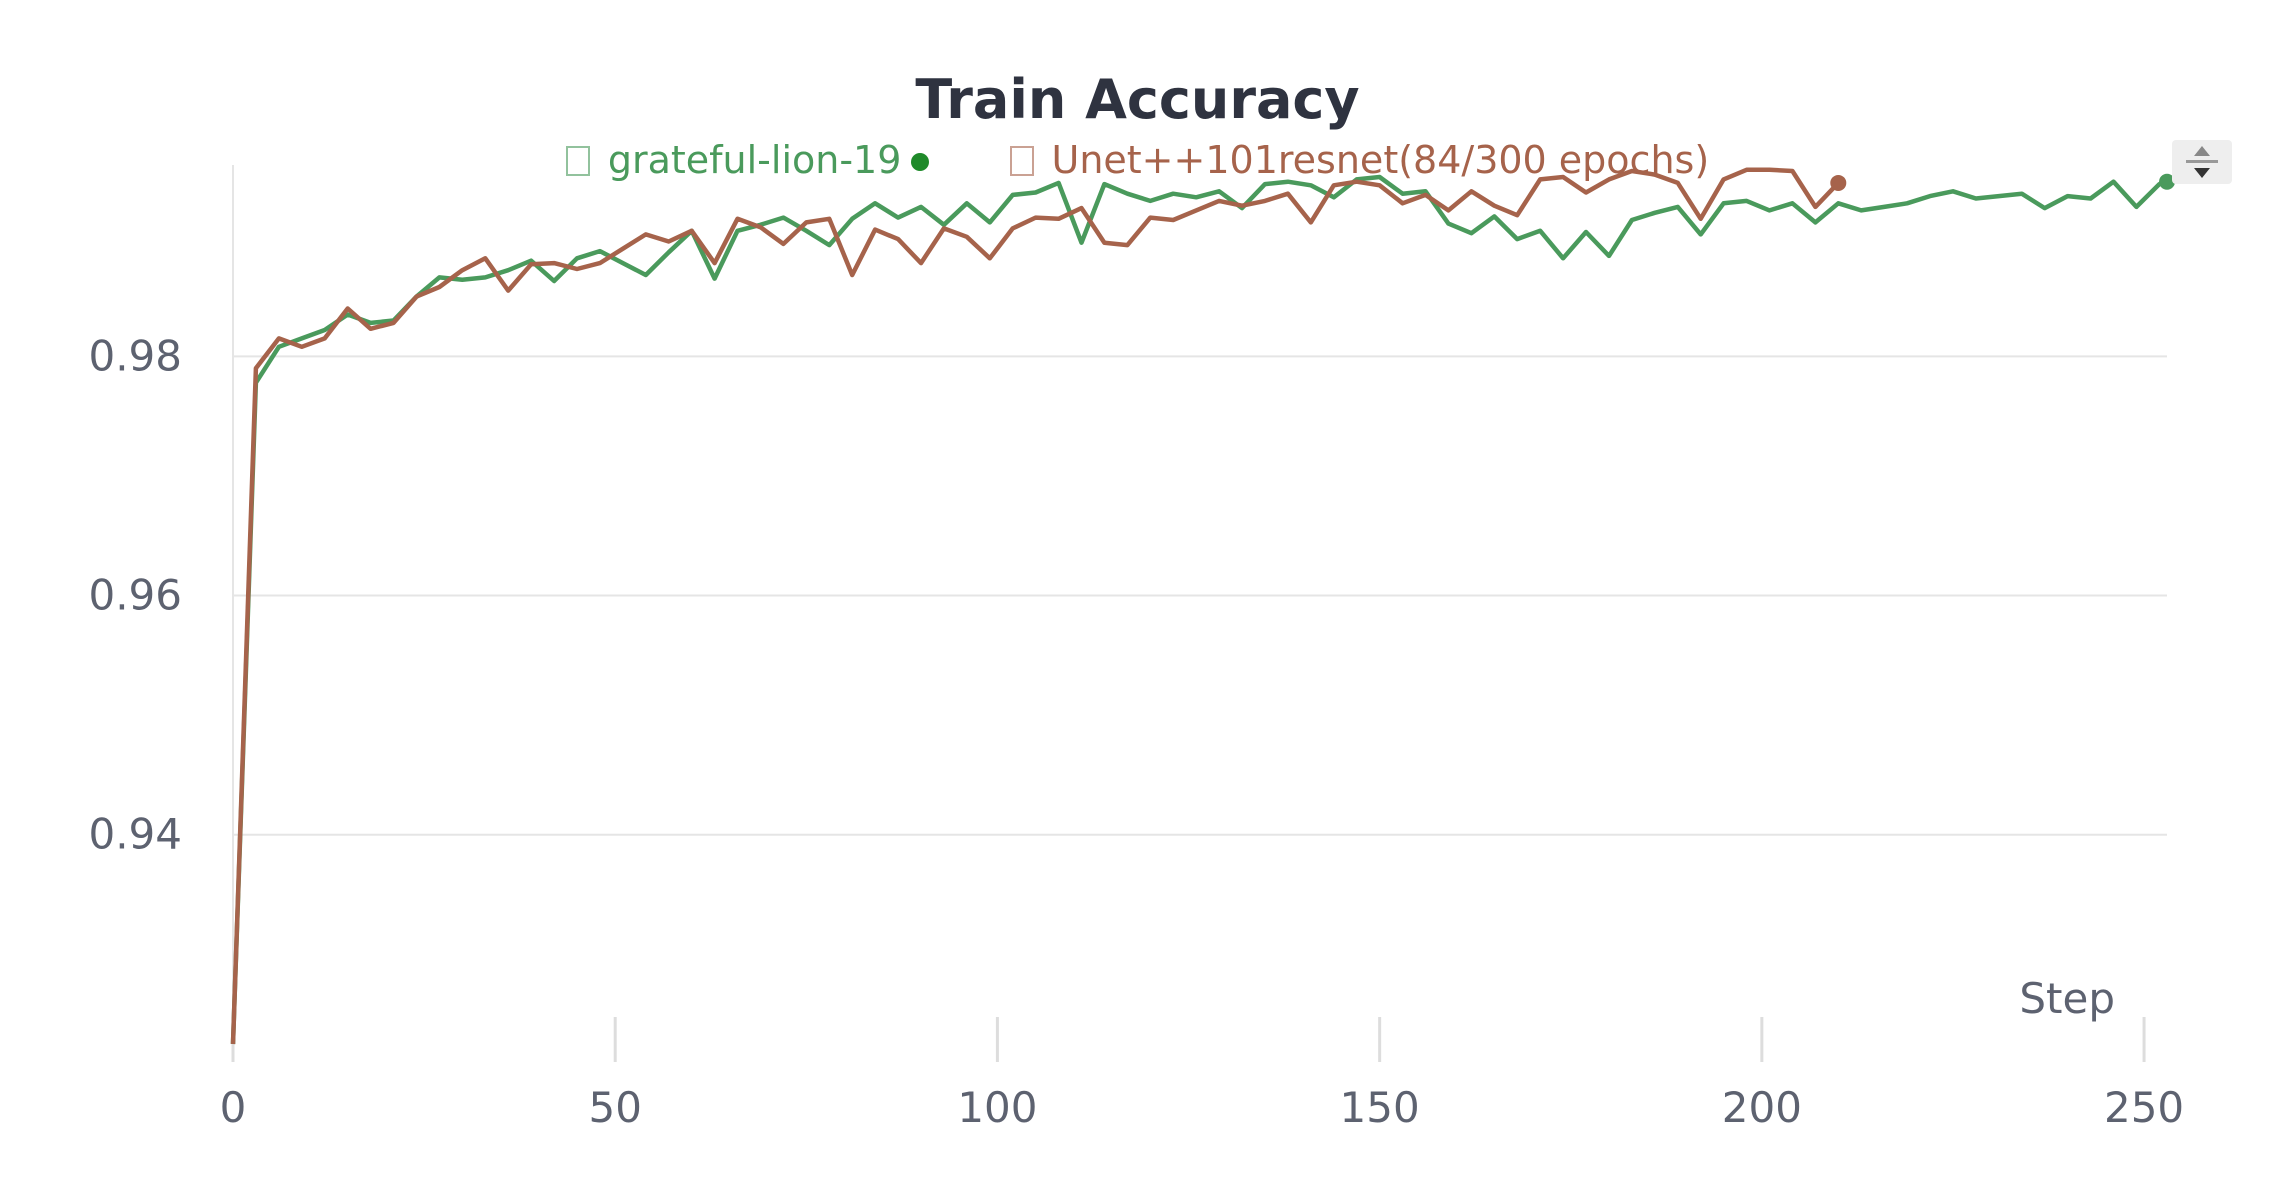 The width and height of the screenshot is (2275, 1195). Describe the element at coordinates (754, 160) in the screenshot. I see `legend-label: grateful-lion-19` at that location.